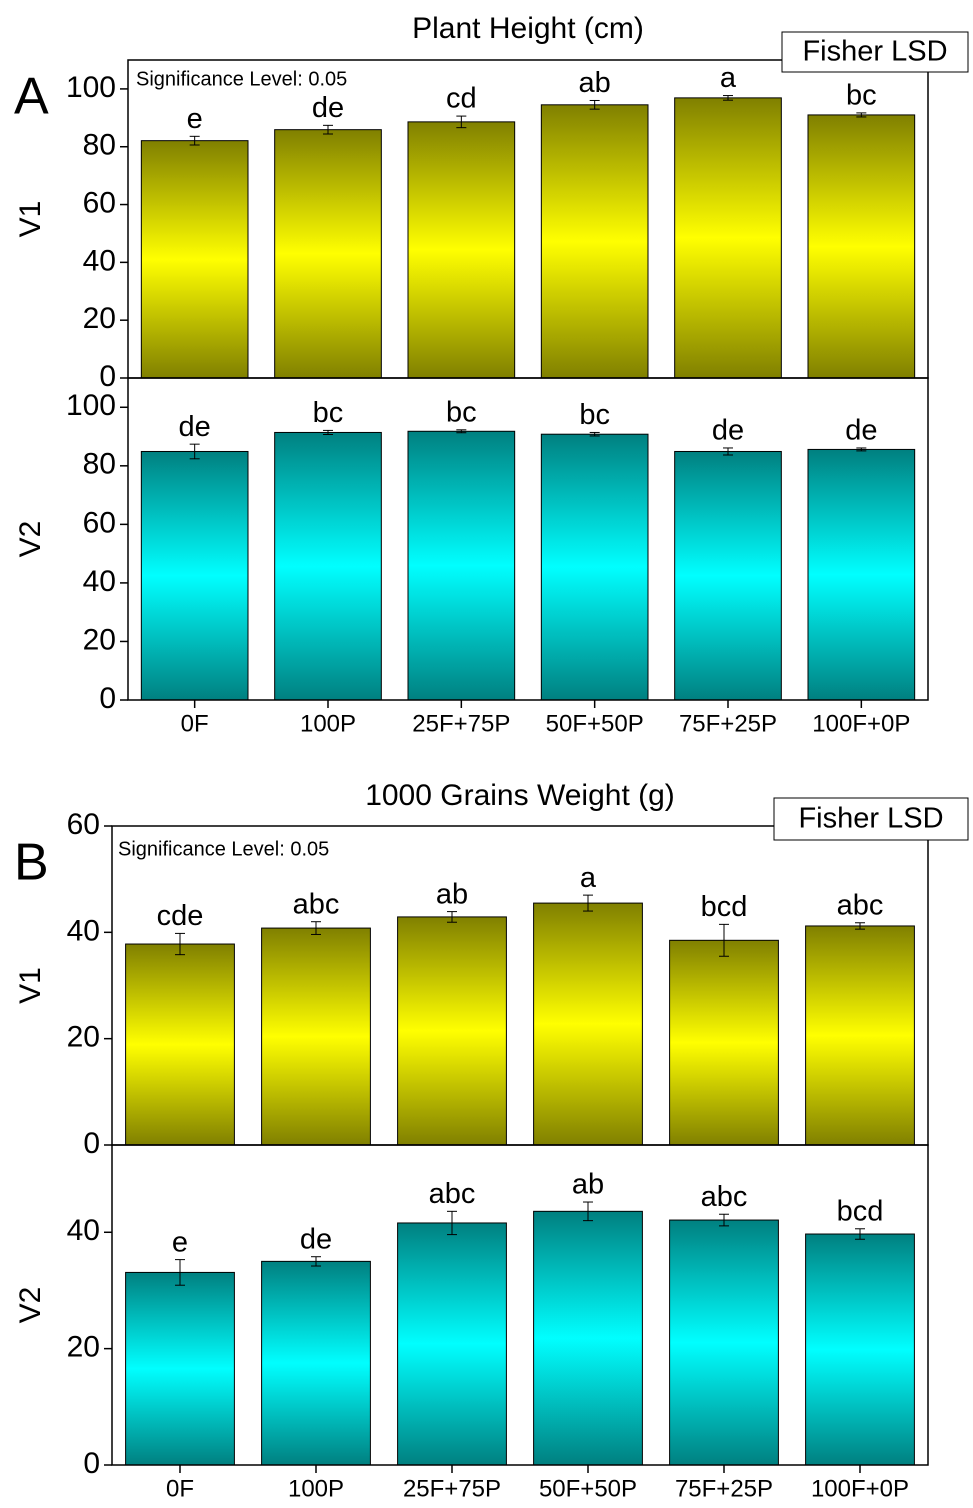 The width and height of the screenshot is (973, 1508). Describe the element at coordinates (223, 849) in the screenshot. I see `significance-note: Significance Level: 0.05` at that location.